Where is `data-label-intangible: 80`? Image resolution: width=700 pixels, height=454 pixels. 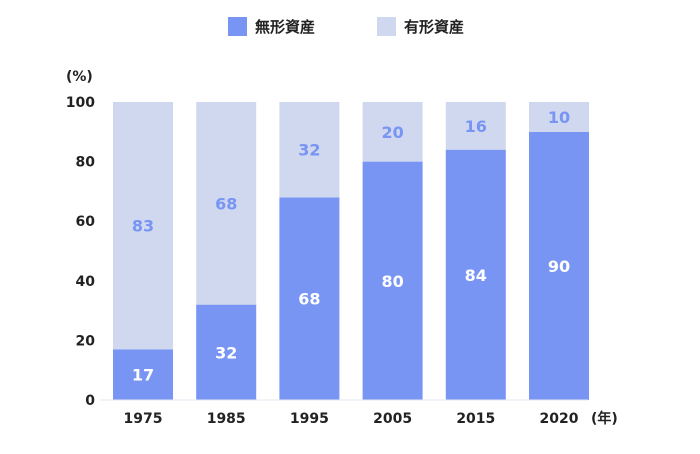 data-label-intangible: 80 is located at coordinates (392, 281).